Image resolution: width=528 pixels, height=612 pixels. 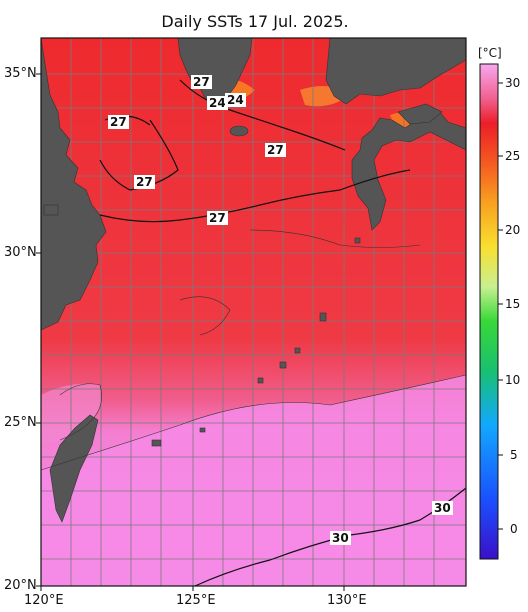 What do you see at coordinates (255, 21) in the screenshot?
I see `map-title: Daily SSTs 17 Jul. 2025.` at bounding box center [255, 21].